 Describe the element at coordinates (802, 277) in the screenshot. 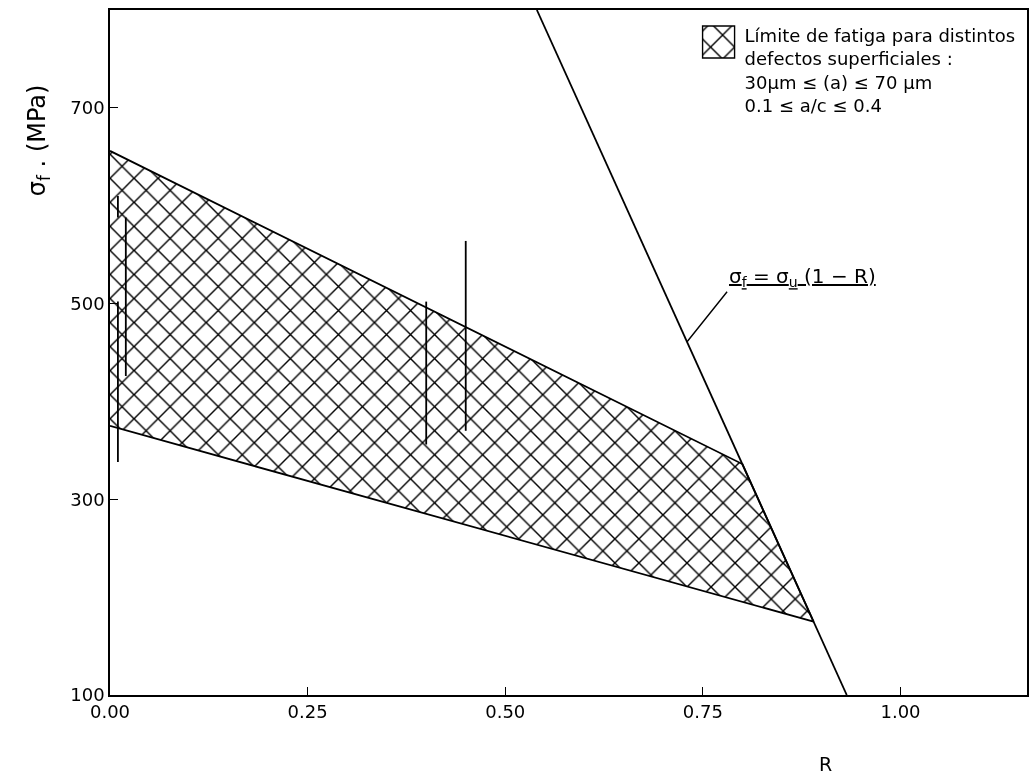

I see `annotation: σ$_{f}$ = σ$_{u}$ (1 − R)` at that location.